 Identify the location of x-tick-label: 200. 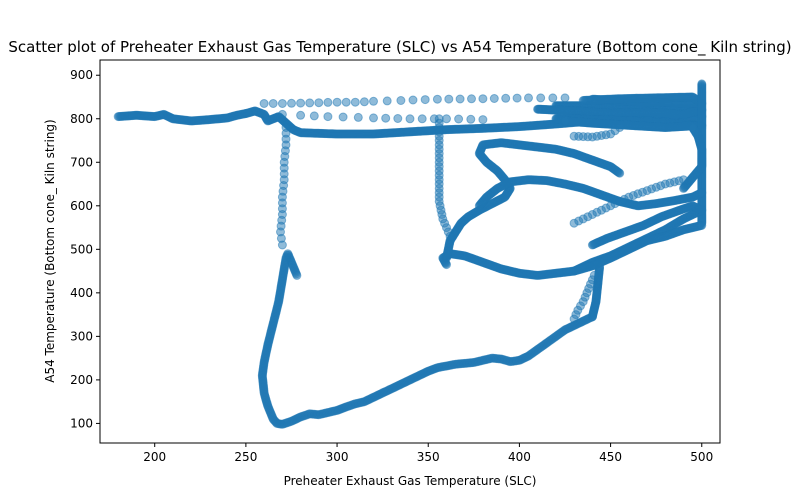
(154, 457).